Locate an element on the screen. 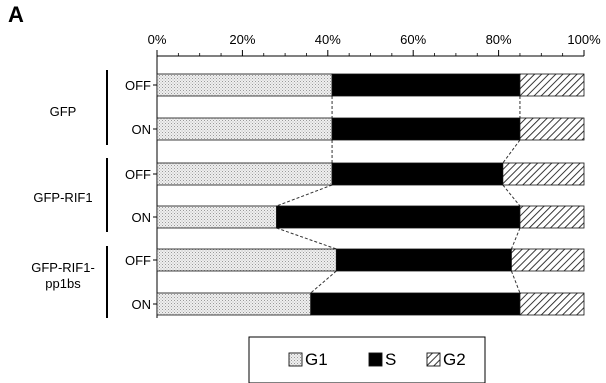 The image size is (606, 383). legend-label: G1 is located at coordinates (316, 359).